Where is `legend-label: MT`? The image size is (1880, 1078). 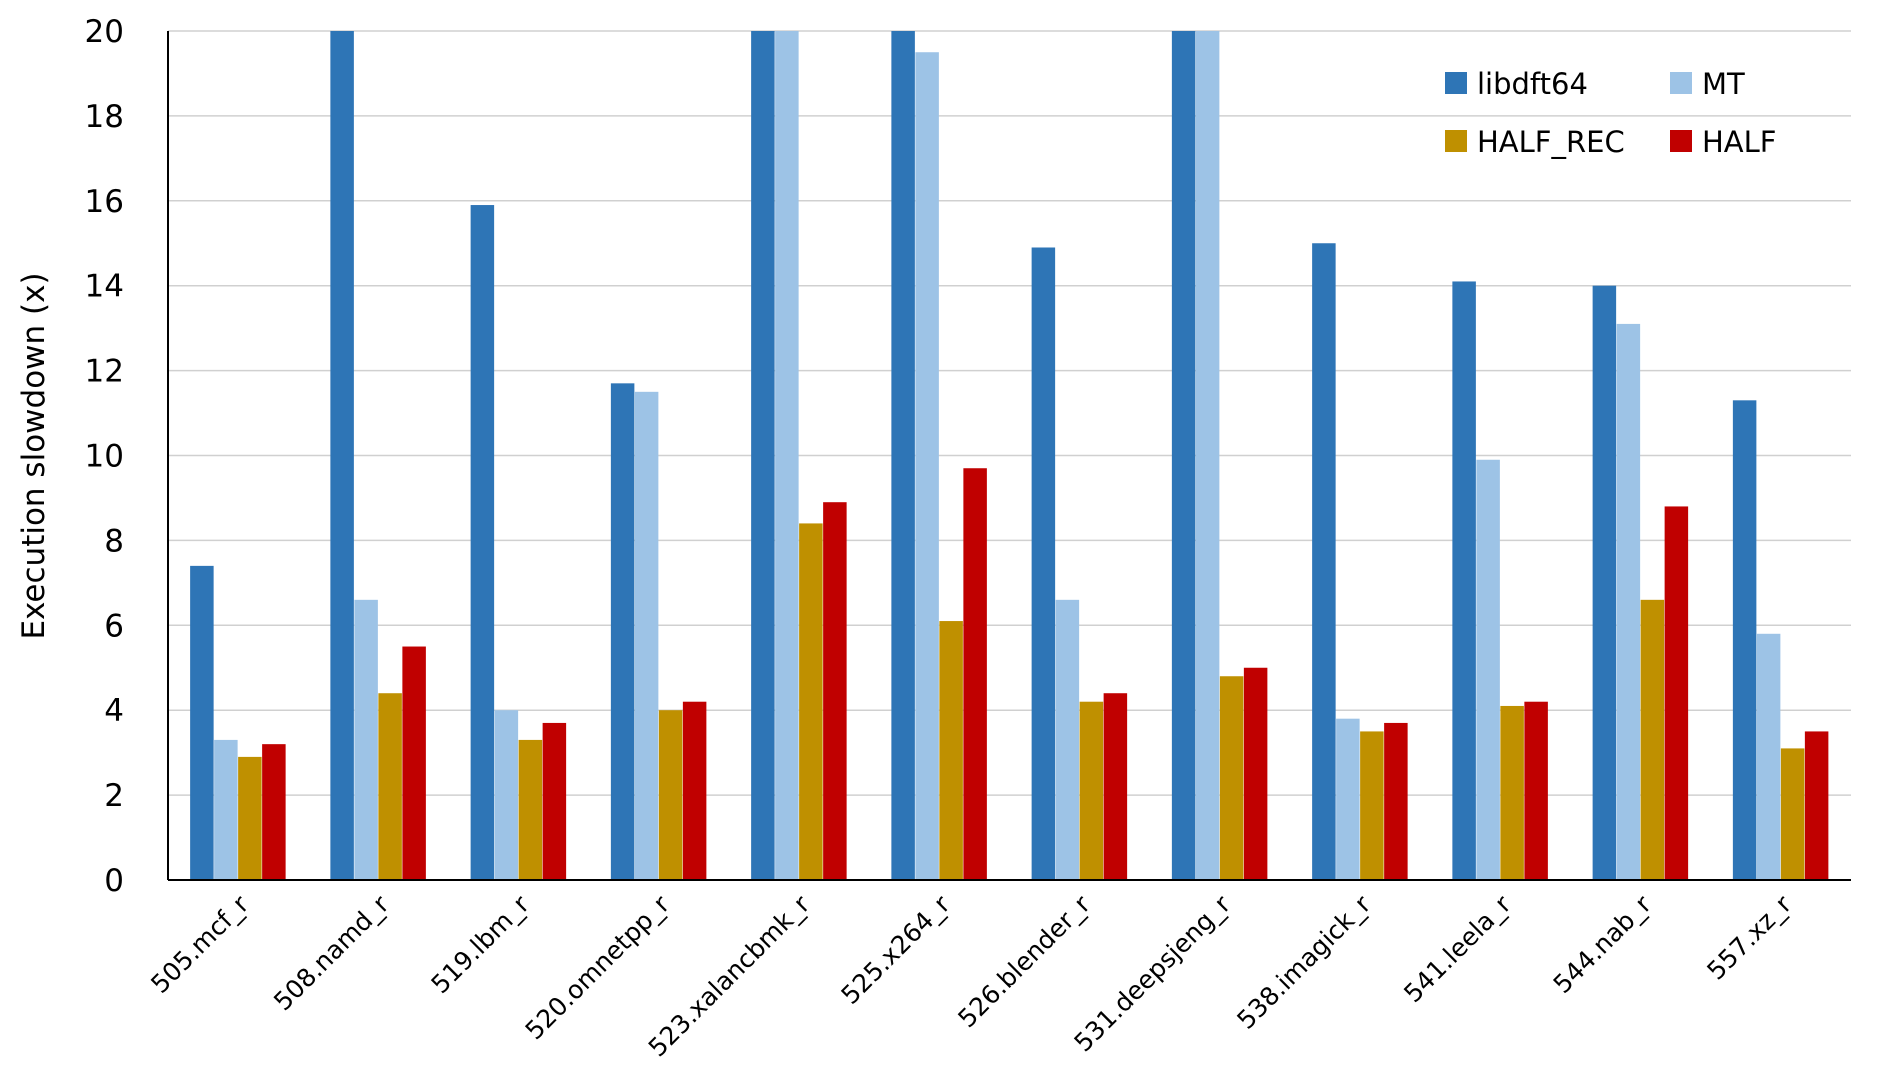 legend-label: MT is located at coordinates (1723, 84).